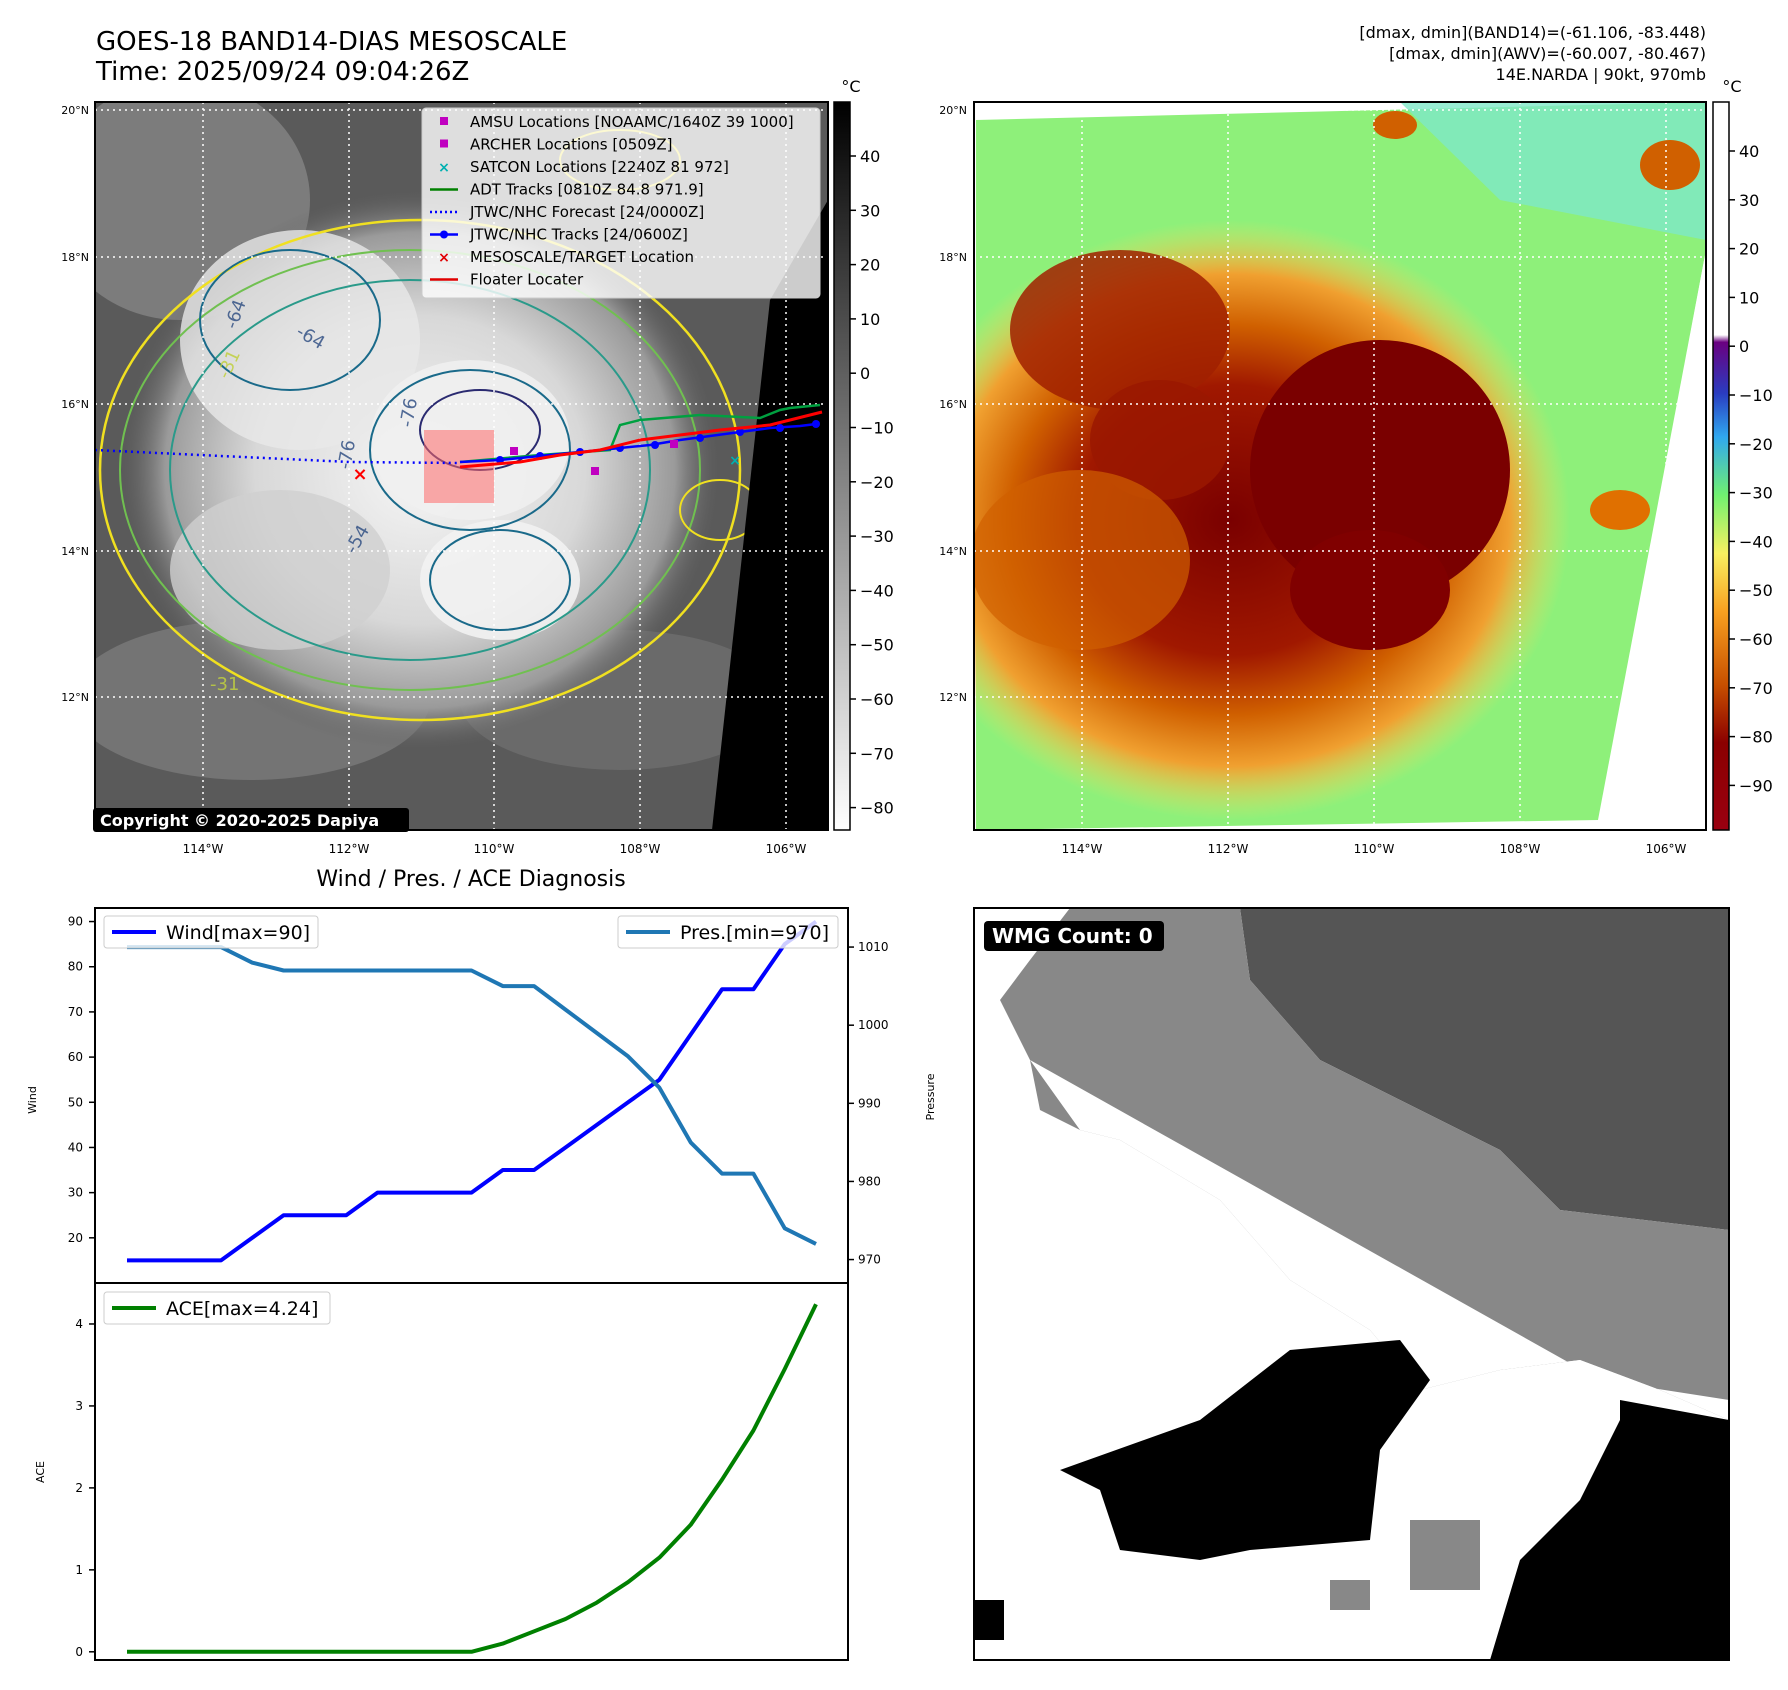 This screenshot has height=1690, width=1788. I want to click on colorbar-tick-label: −20, so click(877, 482).